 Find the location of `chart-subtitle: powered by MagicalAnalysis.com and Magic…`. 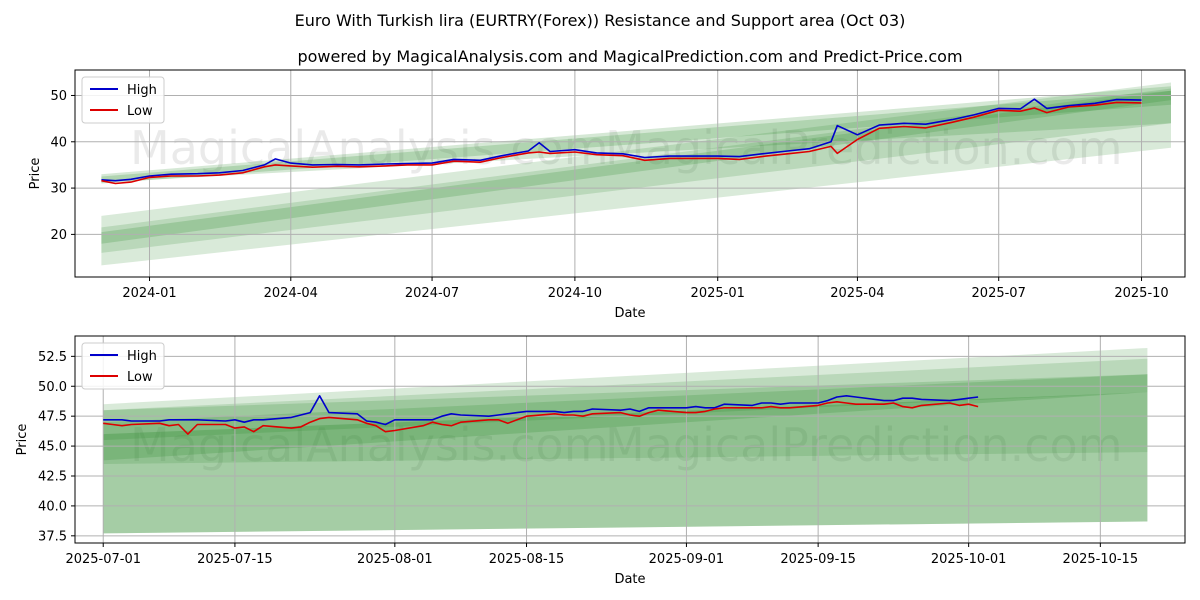

chart-subtitle: powered by MagicalAnalysis.com and Magic… is located at coordinates (629, 56).